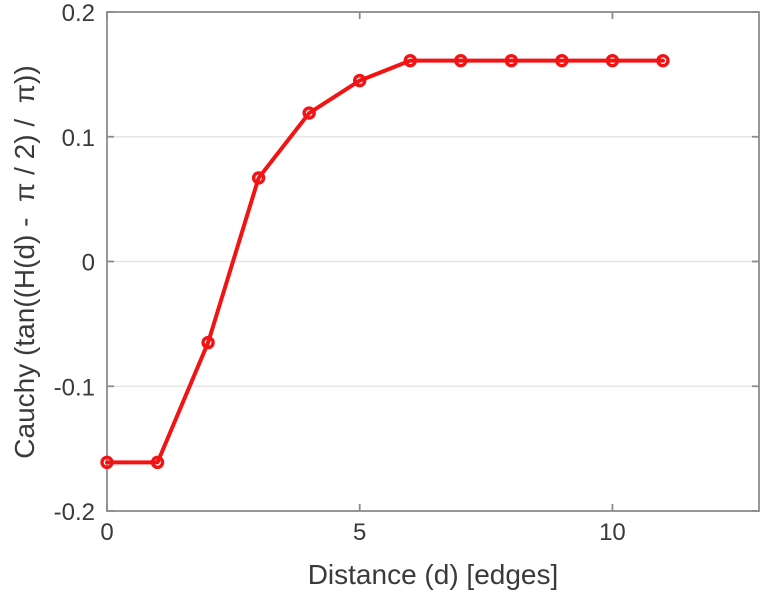 Image resolution: width=764 pixels, height=600 pixels. I want to click on y-tick-label: 0.2, so click(78, 13).